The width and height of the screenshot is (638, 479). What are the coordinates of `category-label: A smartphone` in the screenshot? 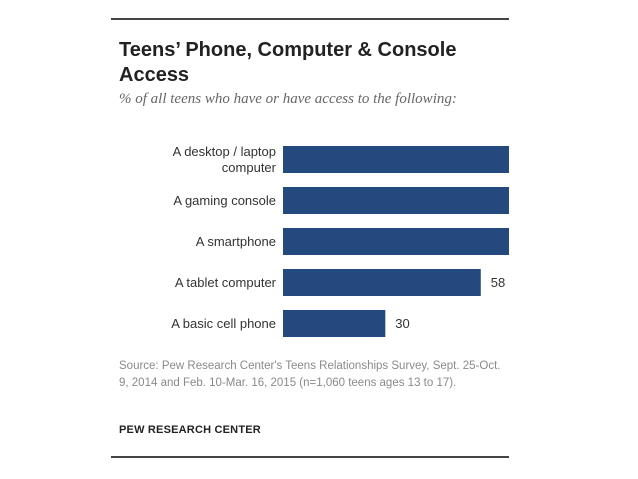 It's located at (236, 241).